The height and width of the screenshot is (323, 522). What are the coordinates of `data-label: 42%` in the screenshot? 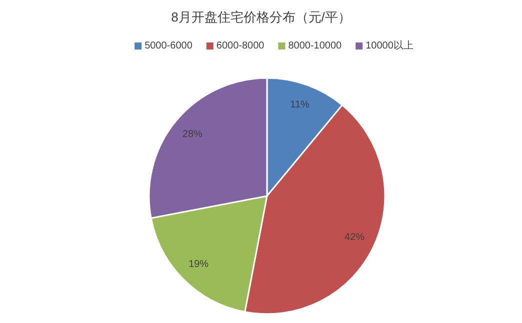 It's located at (354, 237).